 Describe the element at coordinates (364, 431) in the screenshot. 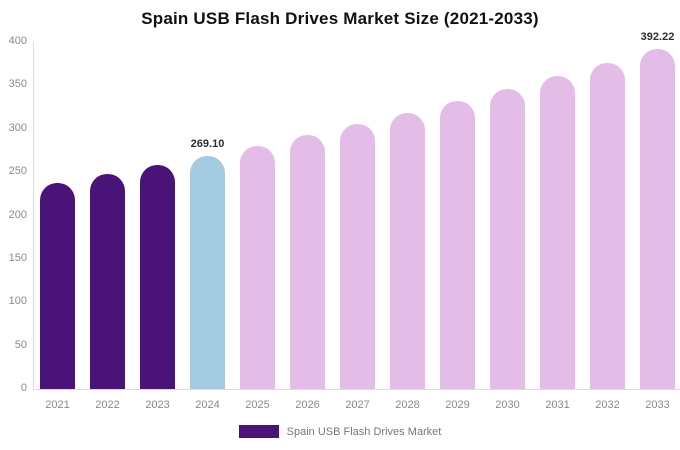

I see `legend-label: Spain USB Flash Drives Market` at that location.